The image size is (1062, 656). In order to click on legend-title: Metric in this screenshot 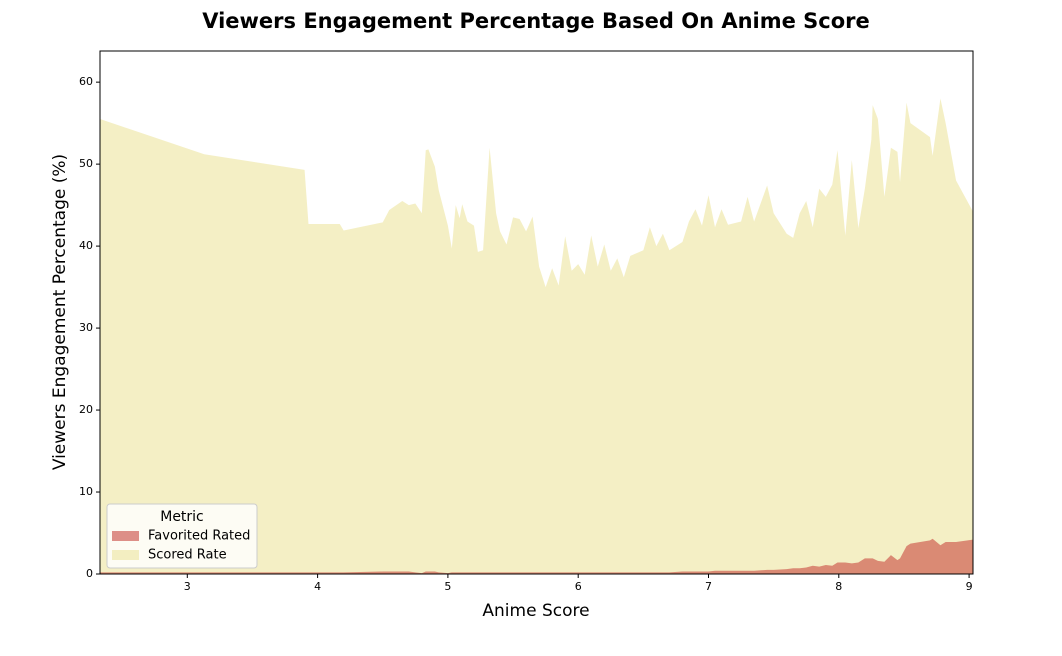, I will do `click(182, 517)`.